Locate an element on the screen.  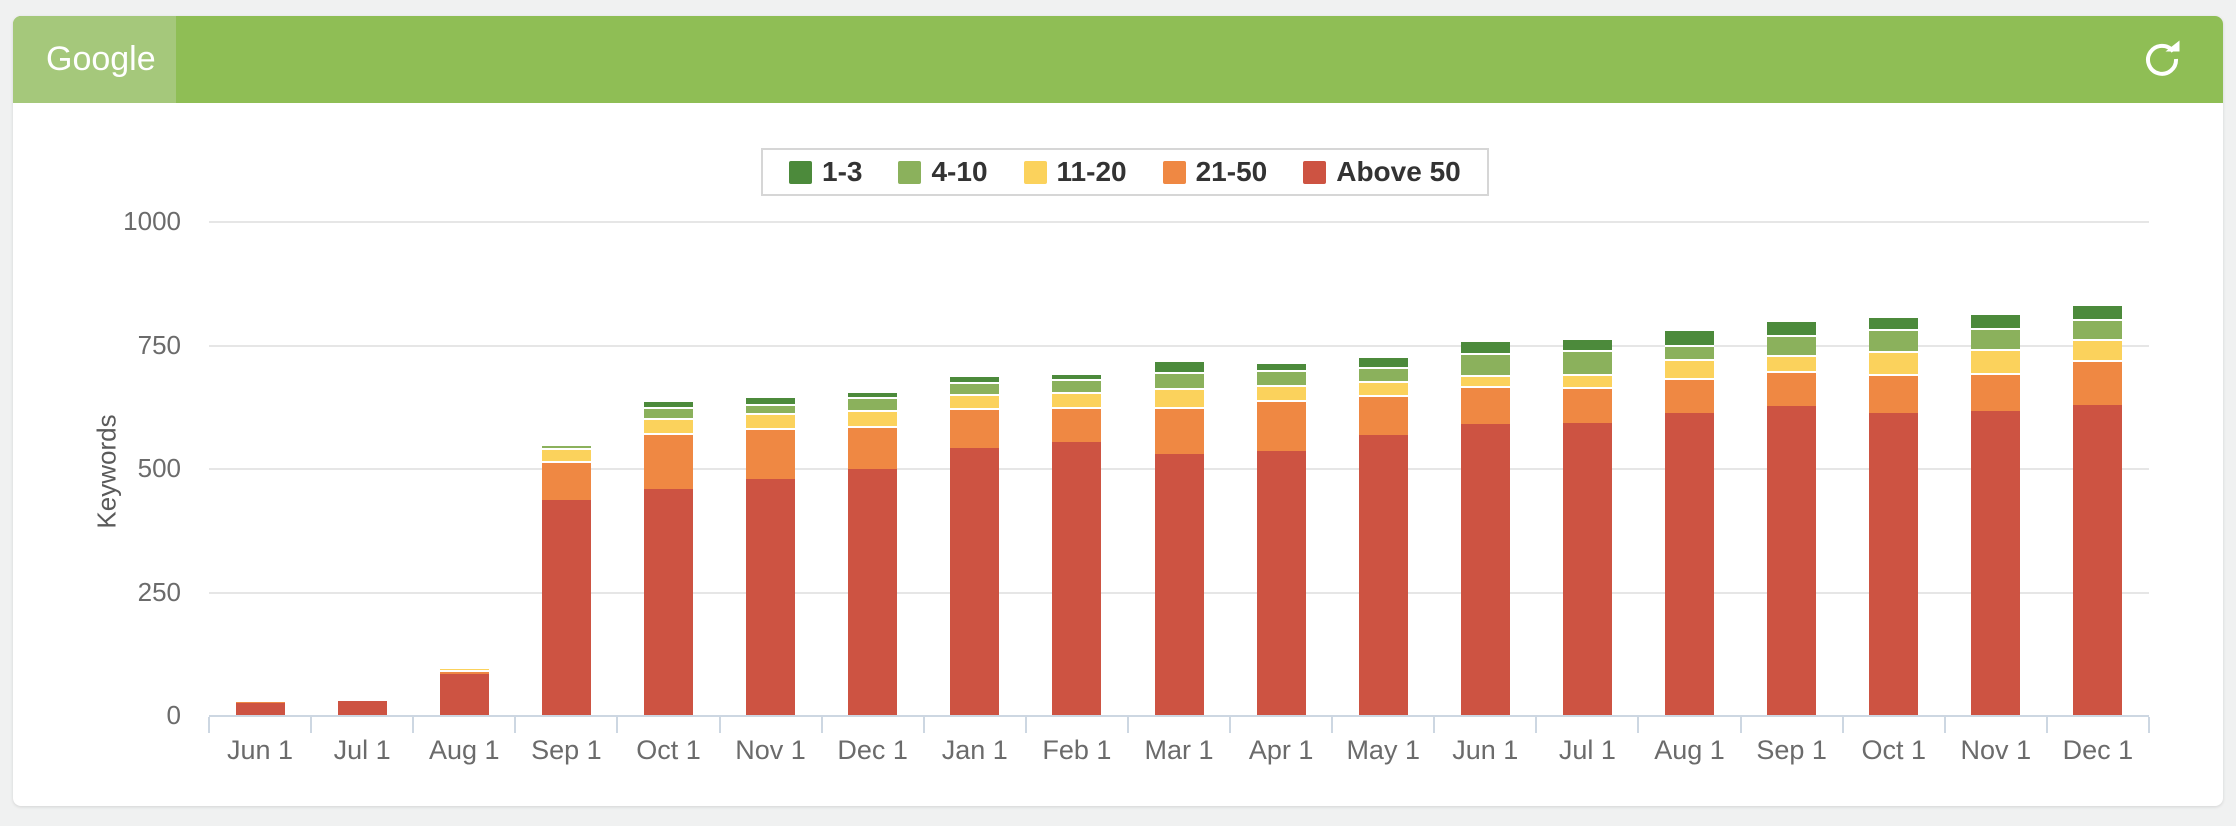
refresh-button is located at coordinates (2162, 59).